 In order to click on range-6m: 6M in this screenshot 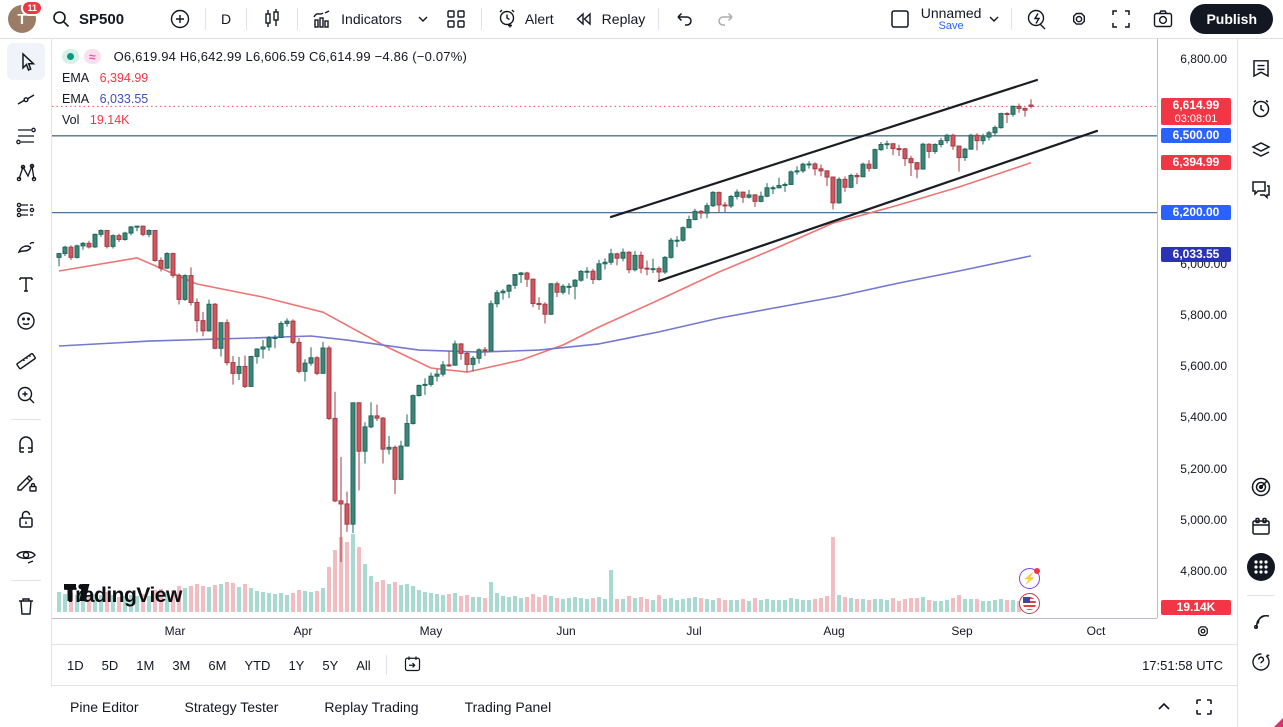, I will do `click(217, 665)`.